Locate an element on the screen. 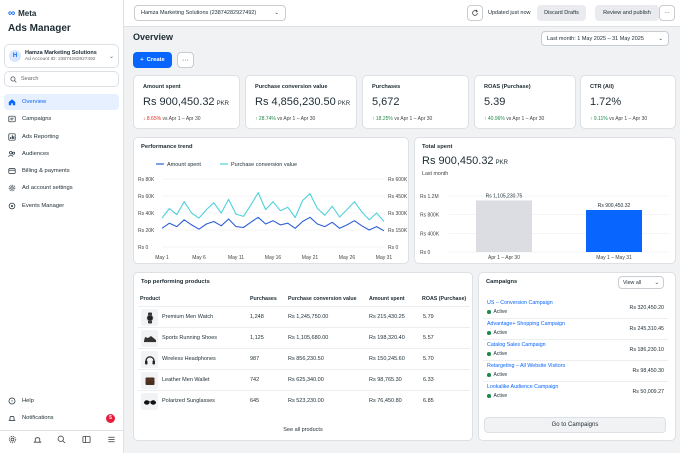 This screenshot has height=453, width=680. product-roas: 5.79 is located at coordinates (428, 317).